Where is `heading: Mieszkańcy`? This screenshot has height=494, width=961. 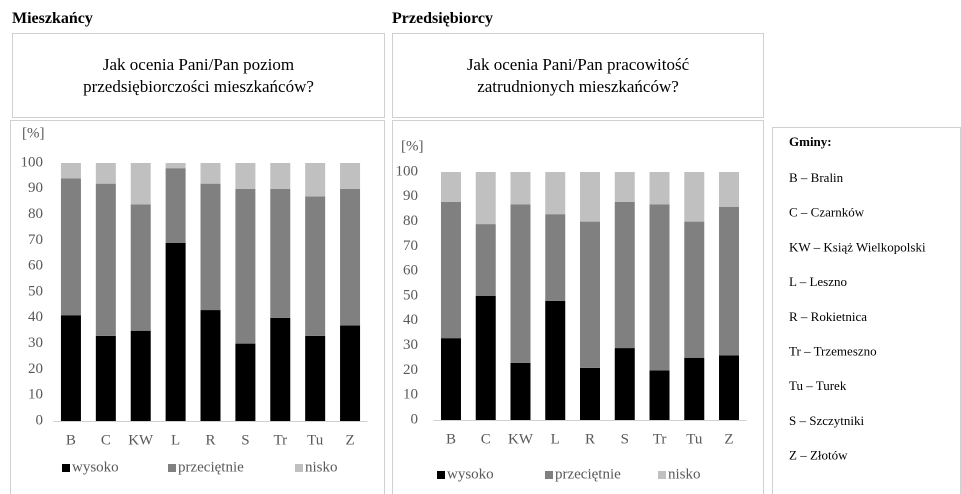 heading: Mieszkańcy is located at coordinates (52, 18).